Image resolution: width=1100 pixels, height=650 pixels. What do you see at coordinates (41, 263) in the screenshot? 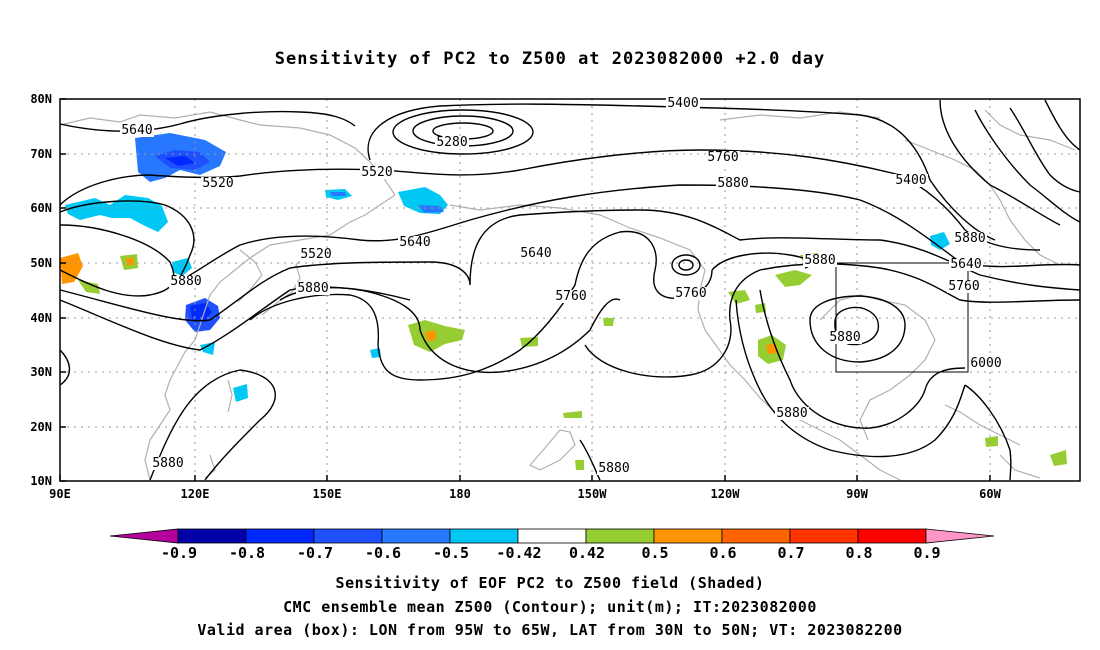
I see `lat-tick-label: 50N` at bounding box center [41, 263].